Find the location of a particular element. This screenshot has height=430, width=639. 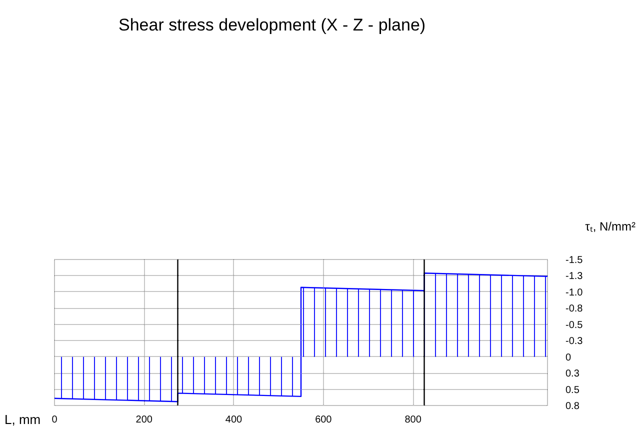

y-tick-label: -1.3 is located at coordinates (575, 276).